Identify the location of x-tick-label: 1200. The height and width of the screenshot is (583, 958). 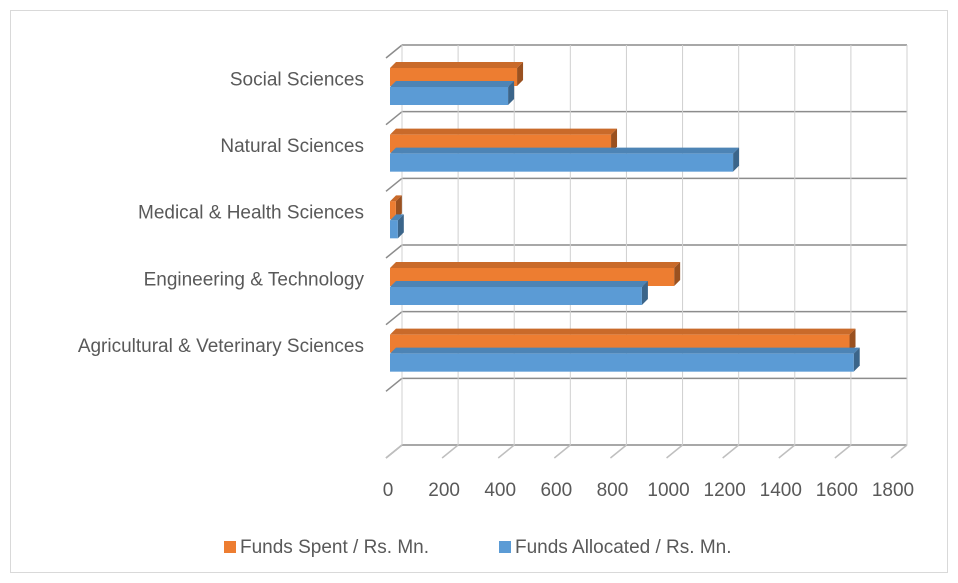
(725, 490).